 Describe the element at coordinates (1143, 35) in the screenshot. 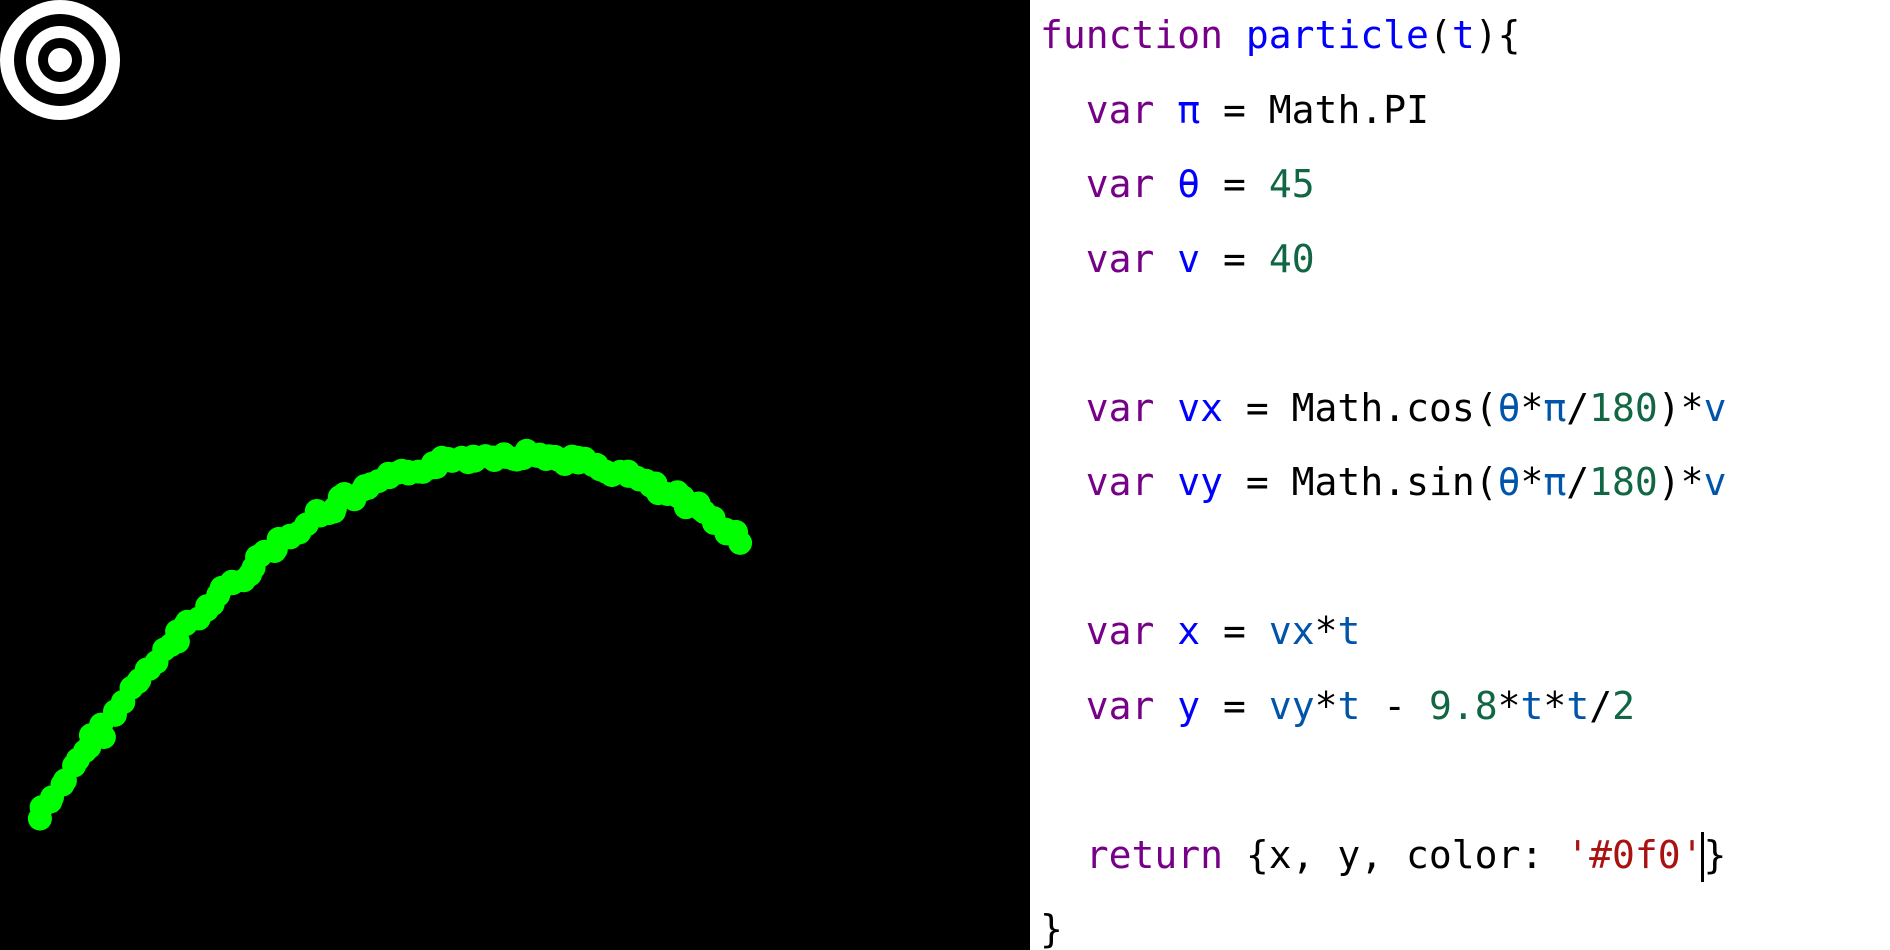

I see `code-token: function` at that location.